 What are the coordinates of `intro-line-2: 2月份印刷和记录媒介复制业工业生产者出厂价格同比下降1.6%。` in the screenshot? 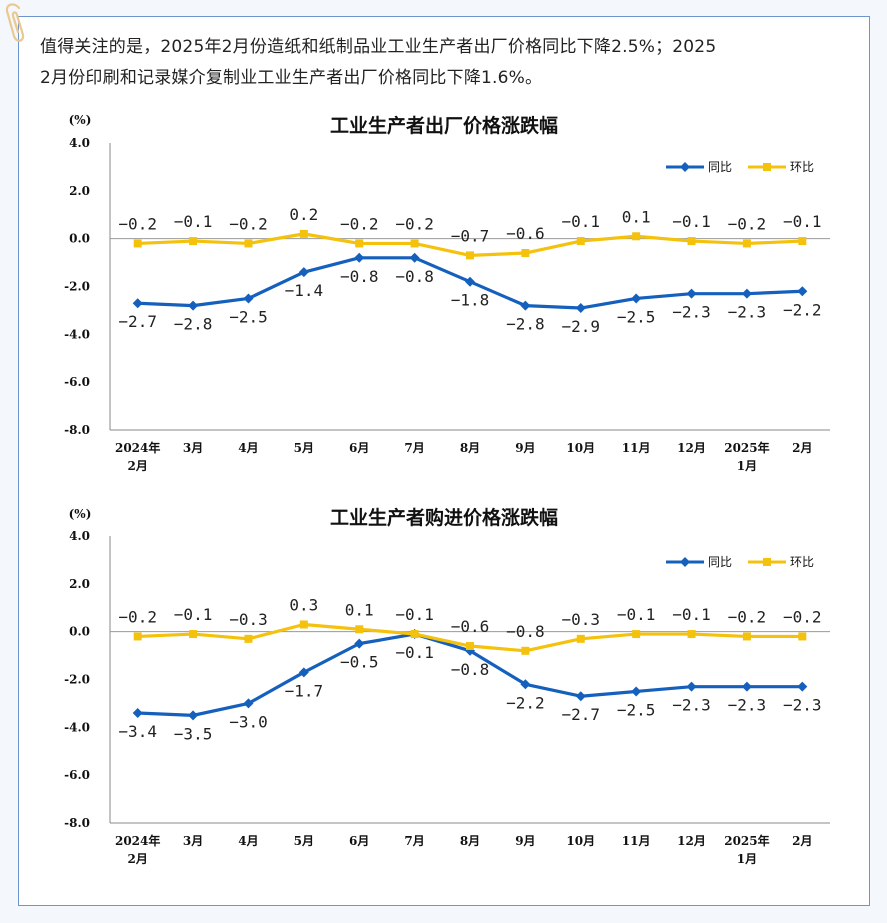 It's located at (291, 78).